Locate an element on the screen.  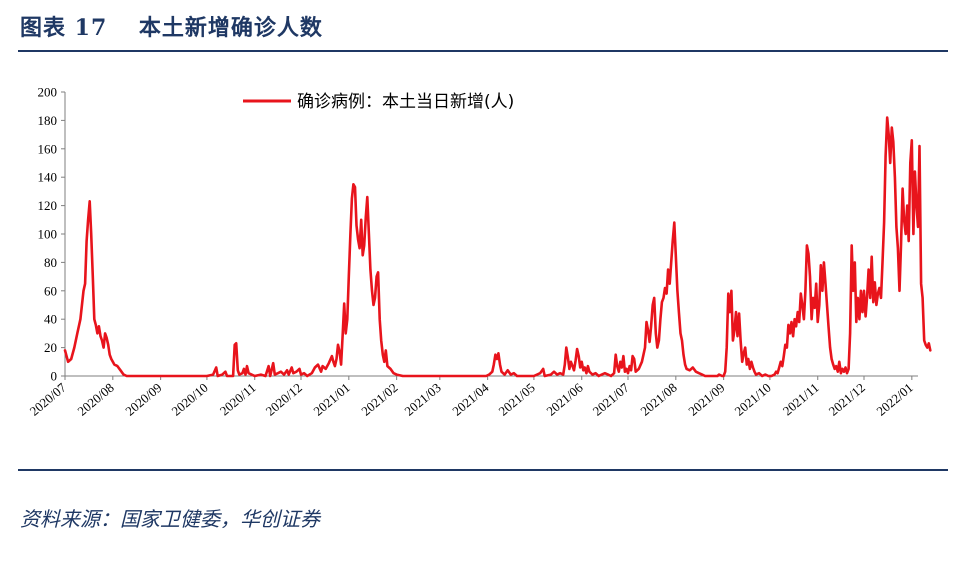
x-tick-label: 2020/07 is located at coordinates (48, 398).